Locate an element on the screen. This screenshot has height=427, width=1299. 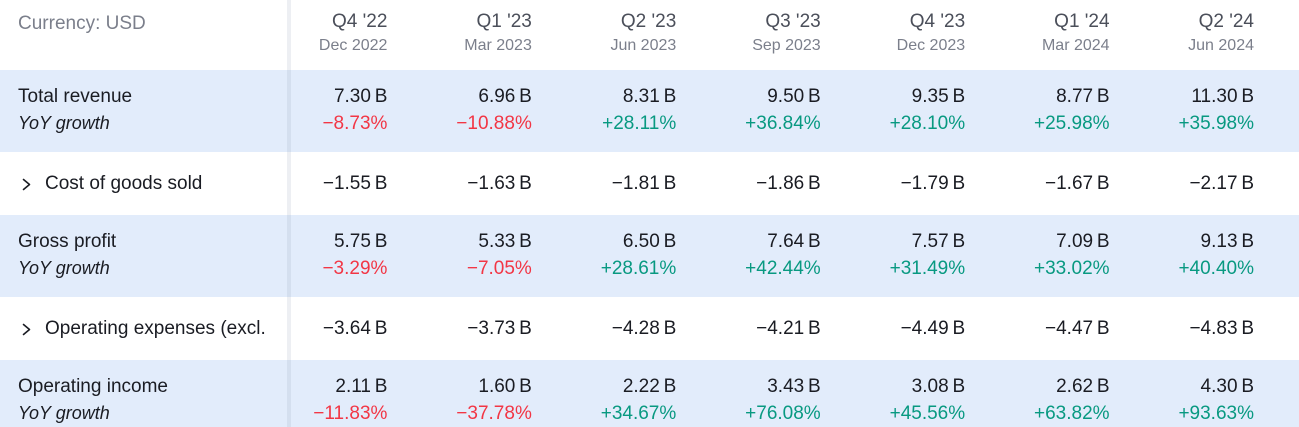
row-label-cell: Operating income YoY growth is located at coordinates (144, 393).